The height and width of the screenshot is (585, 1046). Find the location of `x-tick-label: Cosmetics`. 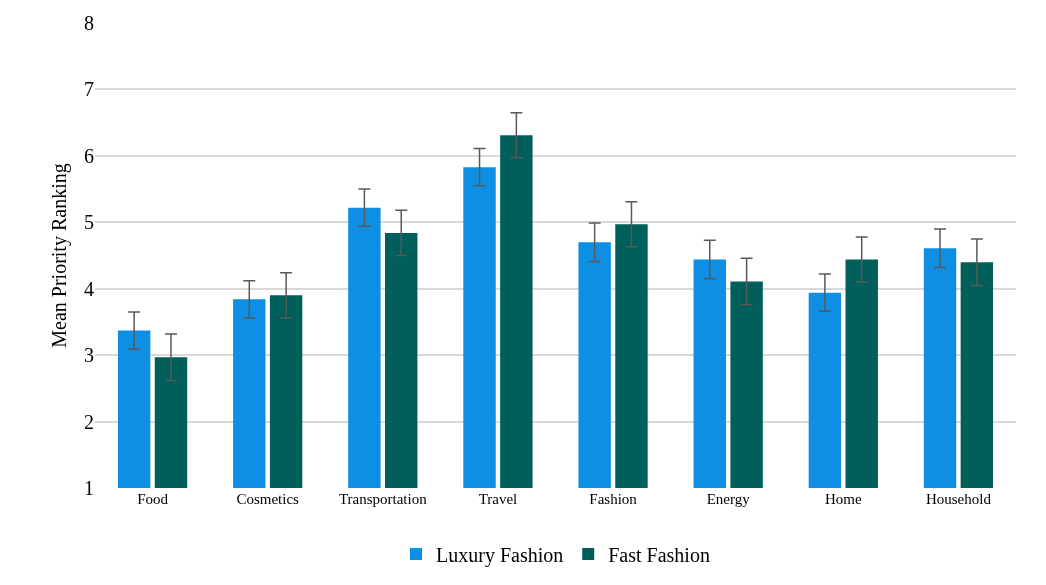

x-tick-label: Cosmetics is located at coordinates (268, 499).